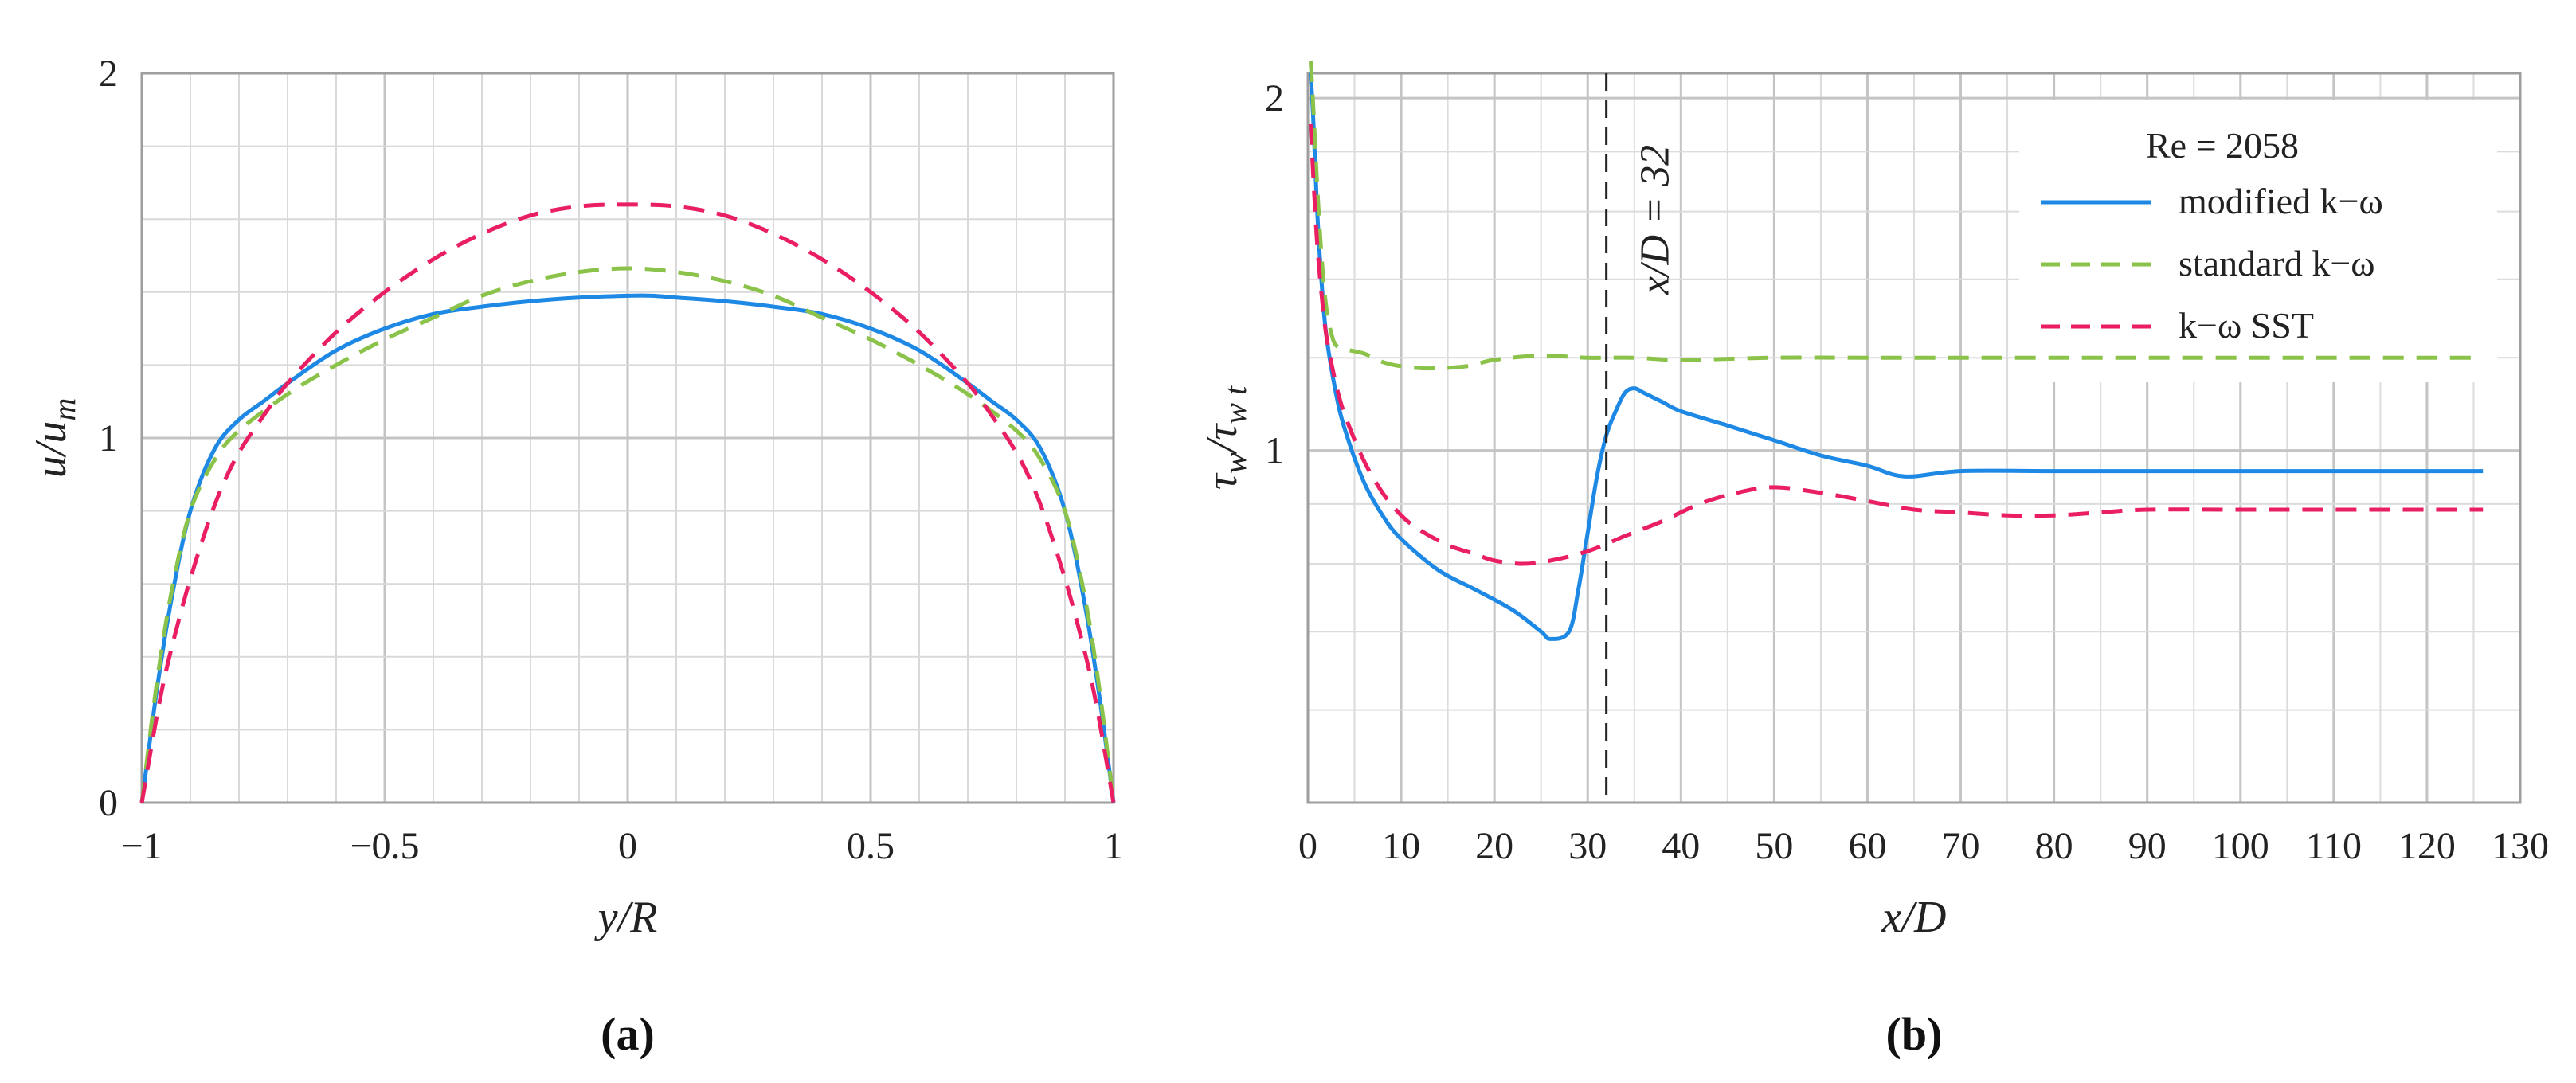 This screenshot has width=2576, height=1083. What do you see at coordinates (1113, 846) in the screenshot?
I see `x-tick-label: 1` at bounding box center [1113, 846].